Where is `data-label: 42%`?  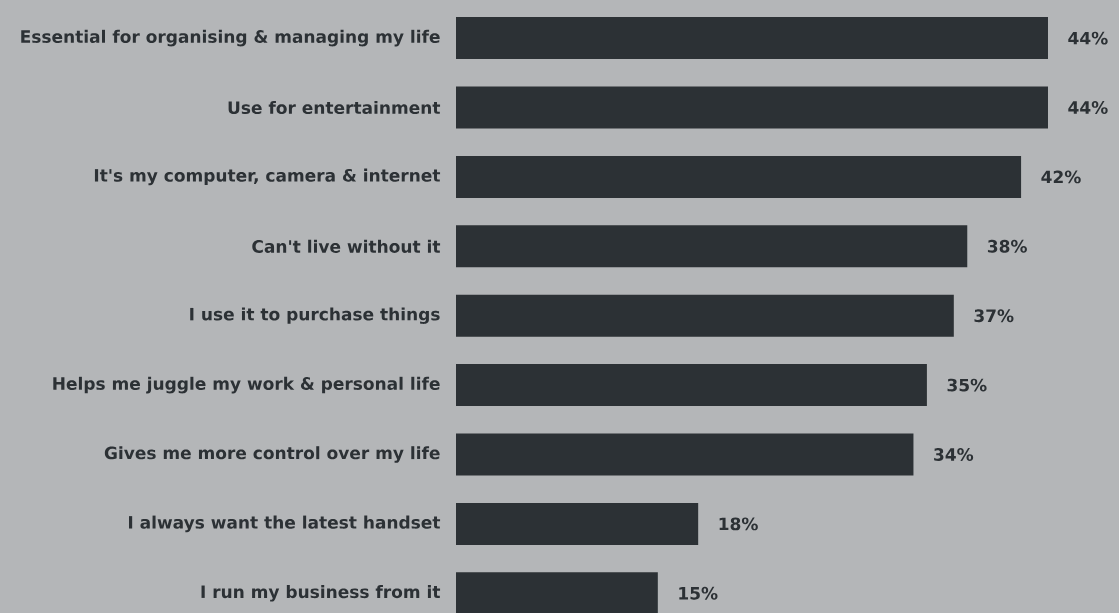
data-label: 42% is located at coordinates (1061, 177).